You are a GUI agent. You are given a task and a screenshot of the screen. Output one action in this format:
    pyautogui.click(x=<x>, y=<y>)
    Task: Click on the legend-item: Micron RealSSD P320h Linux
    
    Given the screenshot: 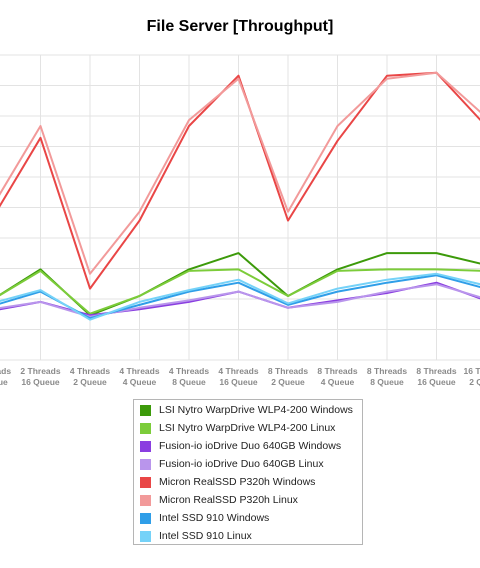 What is the action you would take?
    pyautogui.click(x=219, y=500)
    